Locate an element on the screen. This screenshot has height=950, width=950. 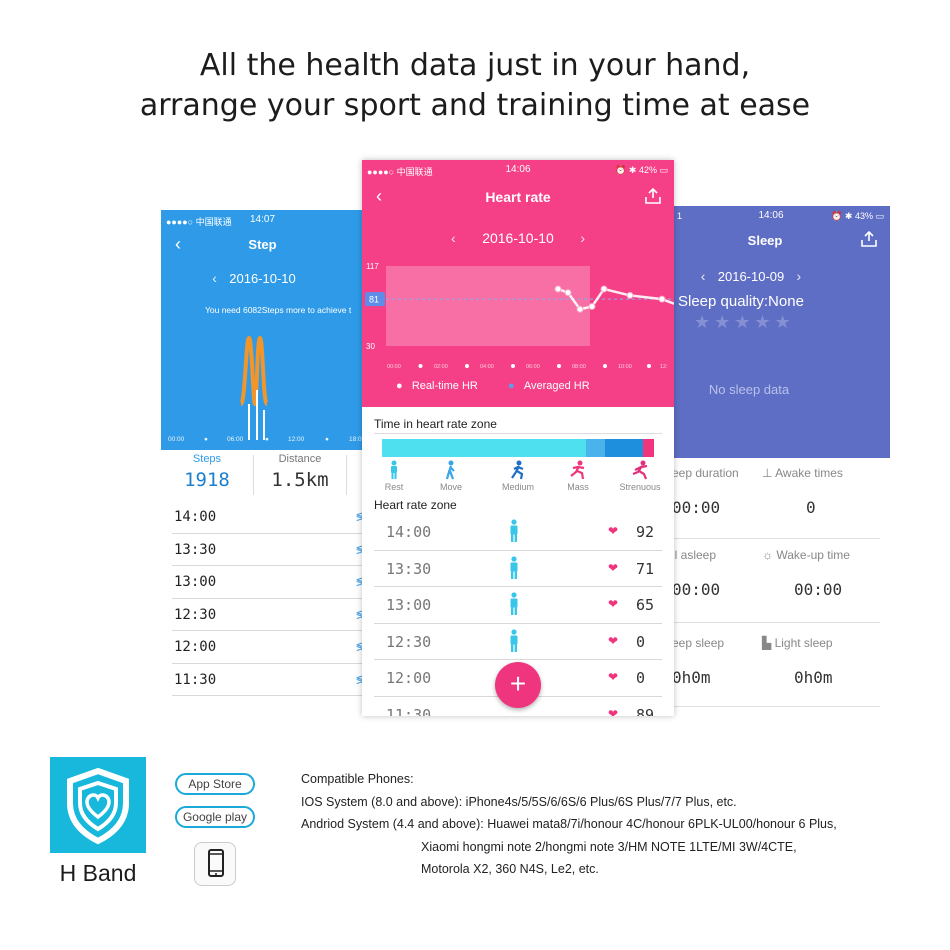
heart-icon: ❤ is located at coordinates (613, 677).